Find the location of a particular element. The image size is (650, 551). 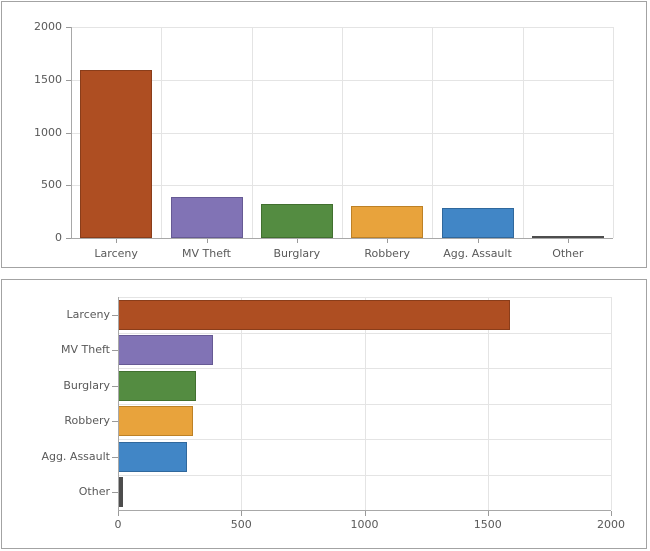

y-axis-tick-label: 2000 is located at coordinates (48, 26).